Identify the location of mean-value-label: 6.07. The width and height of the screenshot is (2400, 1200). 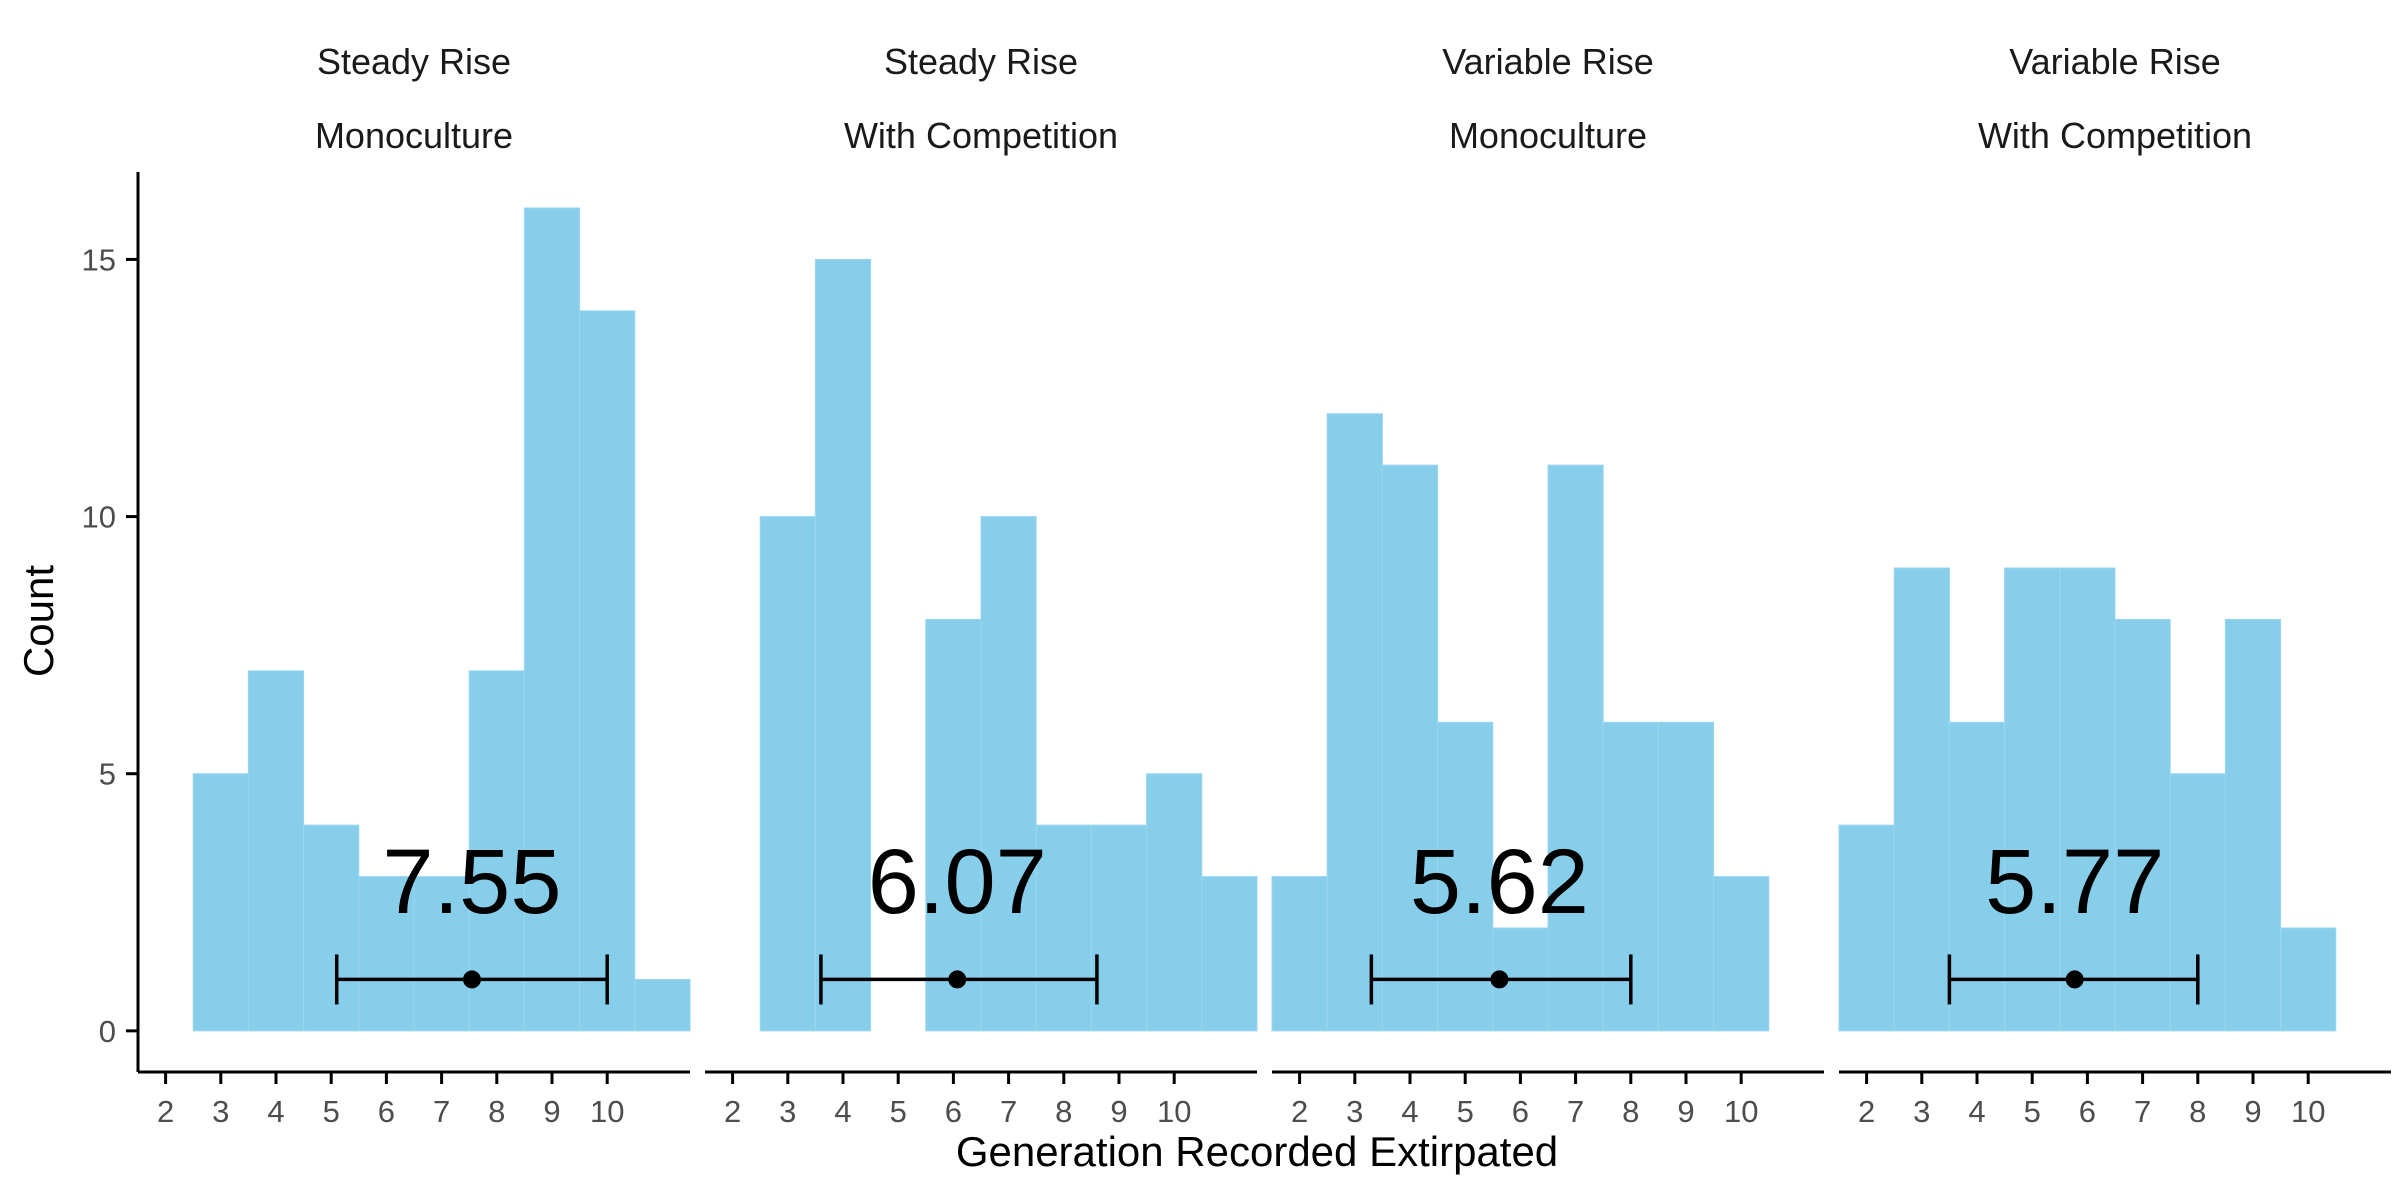
(957, 882).